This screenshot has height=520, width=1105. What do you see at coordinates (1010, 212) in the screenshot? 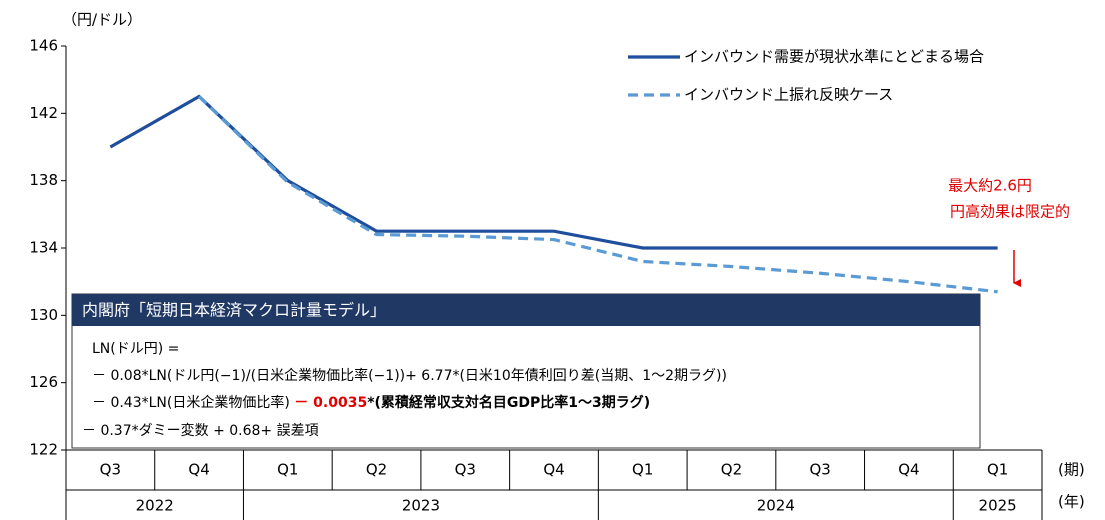
I see `annotation: 円高効果は限定的` at bounding box center [1010, 212].